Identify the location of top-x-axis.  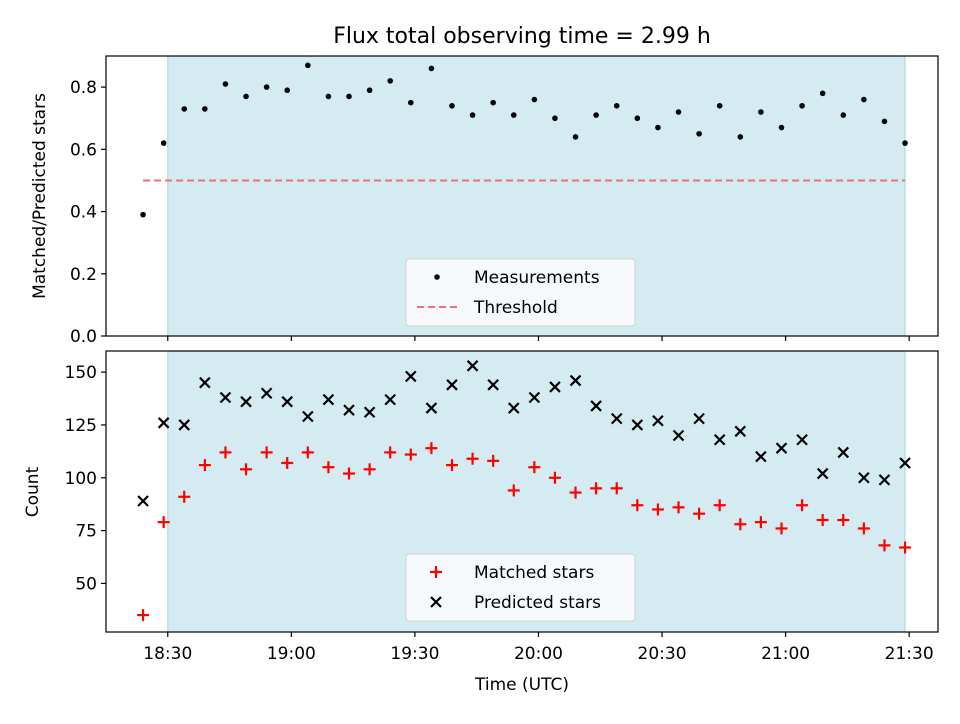
(538, 338).